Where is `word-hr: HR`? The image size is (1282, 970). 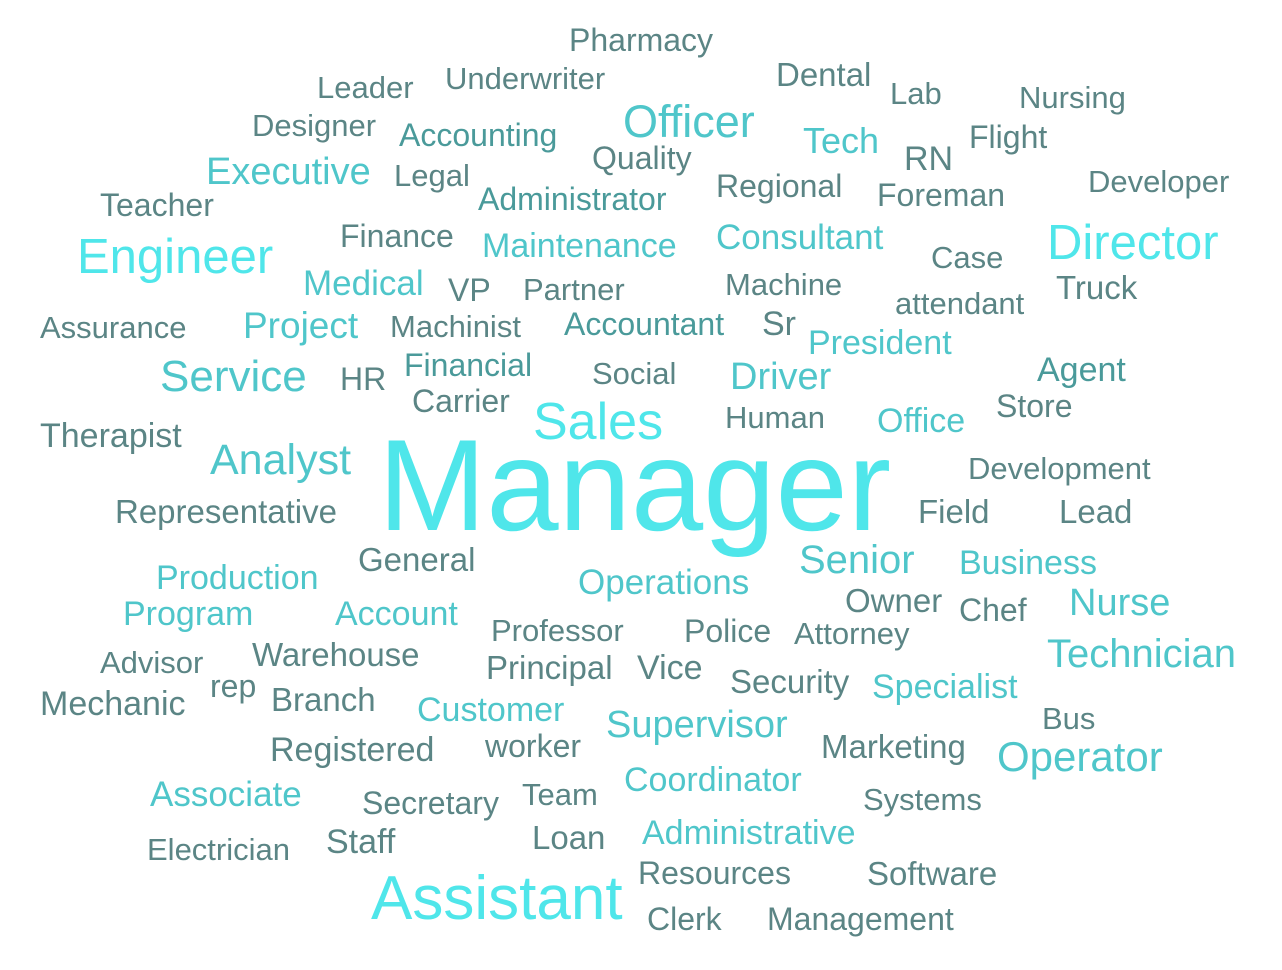 word-hr: HR is located at coordinates (363, 379).